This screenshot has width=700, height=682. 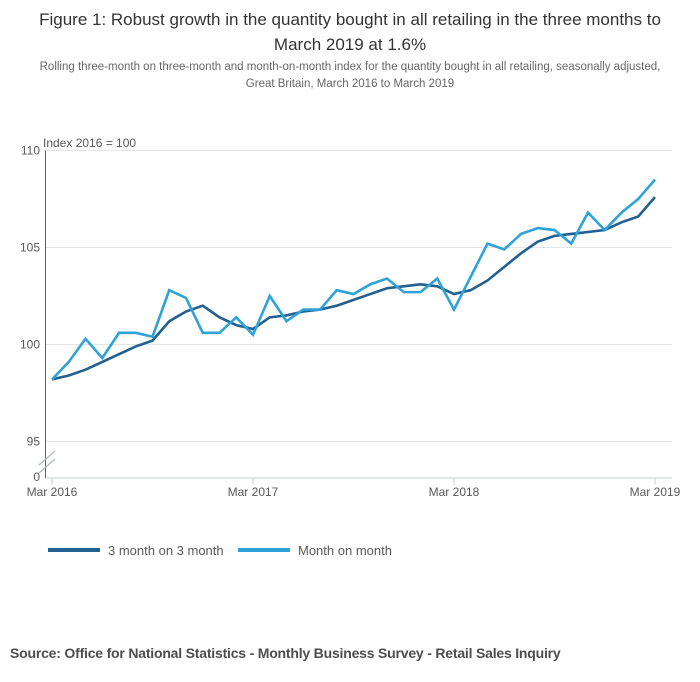 I want to click on y-tick-label: 105, so click(x=30, y=248).